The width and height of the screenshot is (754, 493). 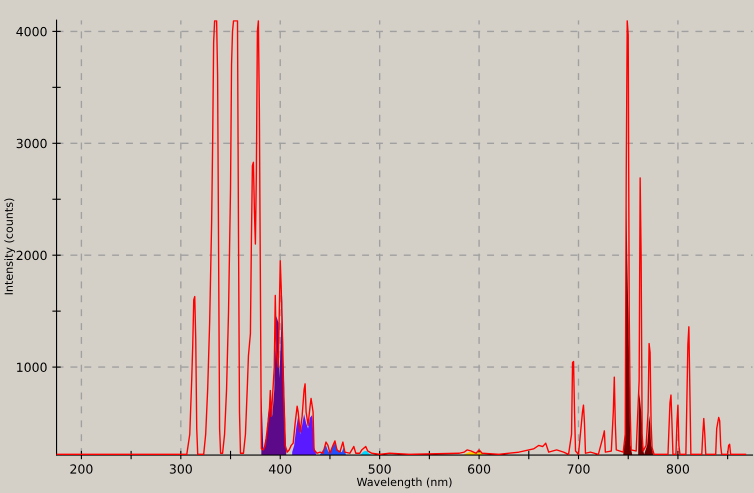 I want to click on y-tick-label: 1000, so click(x=32, y=367).